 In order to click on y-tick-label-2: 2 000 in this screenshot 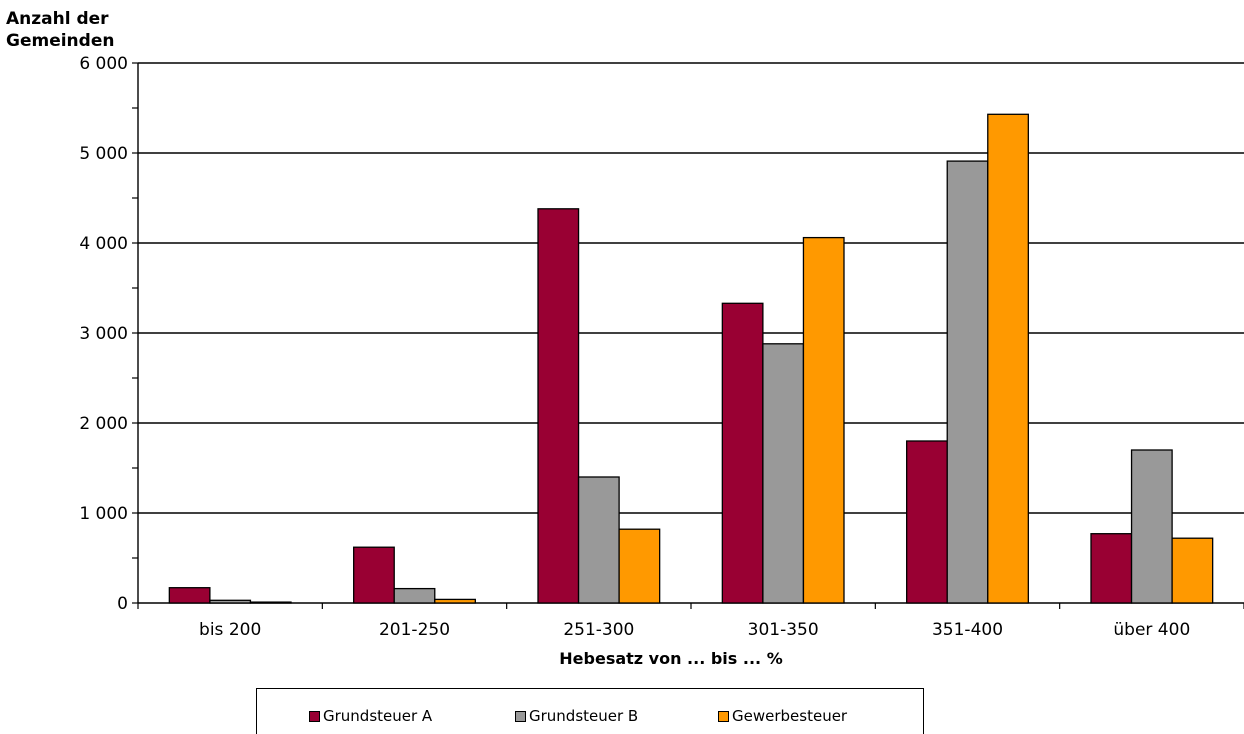, I will do `click(103, 424)`.